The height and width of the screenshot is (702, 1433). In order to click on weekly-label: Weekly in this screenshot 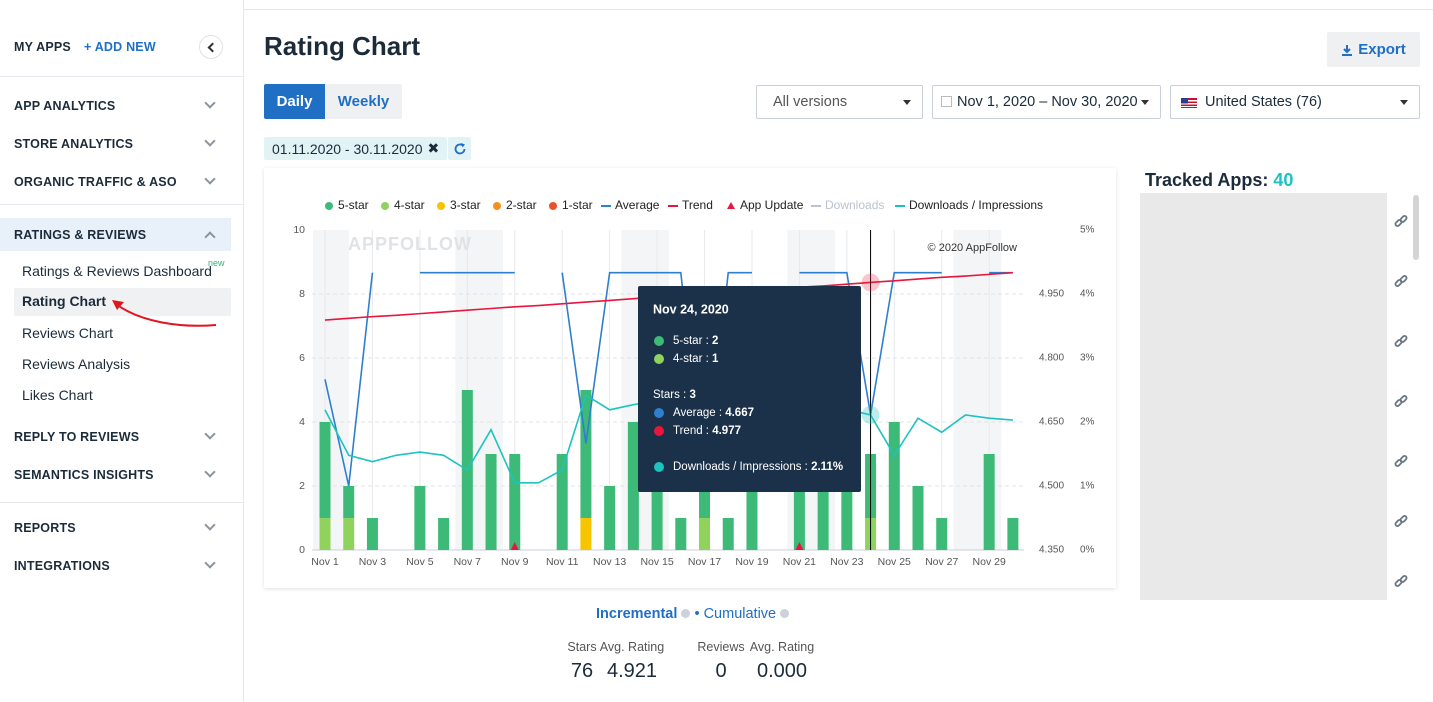, I will do `click(363, 101)`.